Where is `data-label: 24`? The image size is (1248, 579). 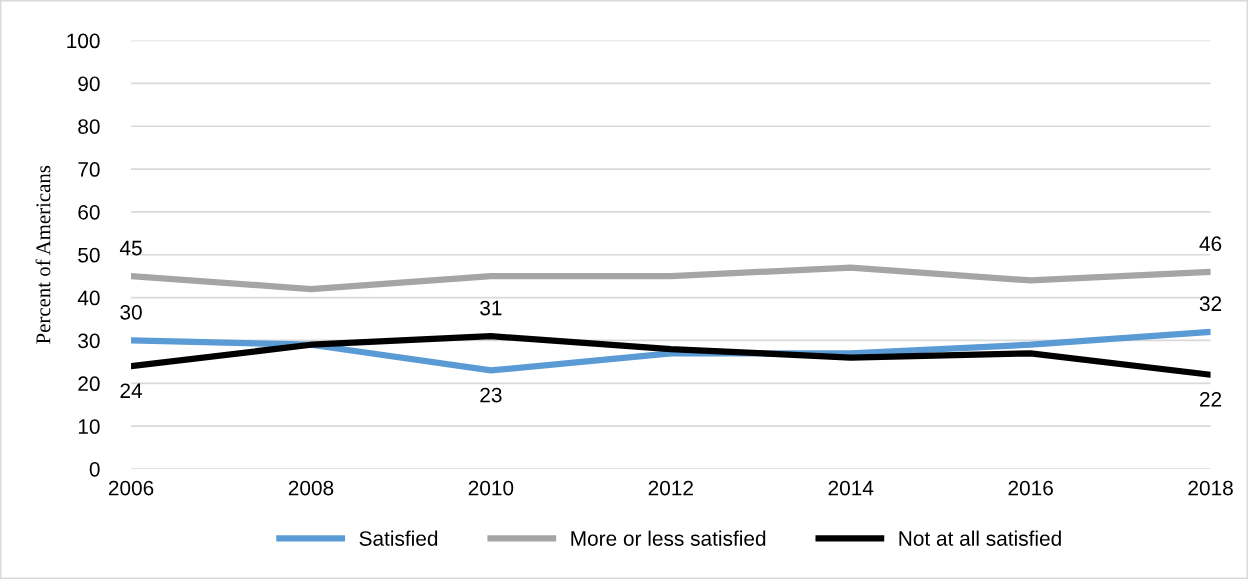
data-label: 24 is located at coordinates (131, 390).